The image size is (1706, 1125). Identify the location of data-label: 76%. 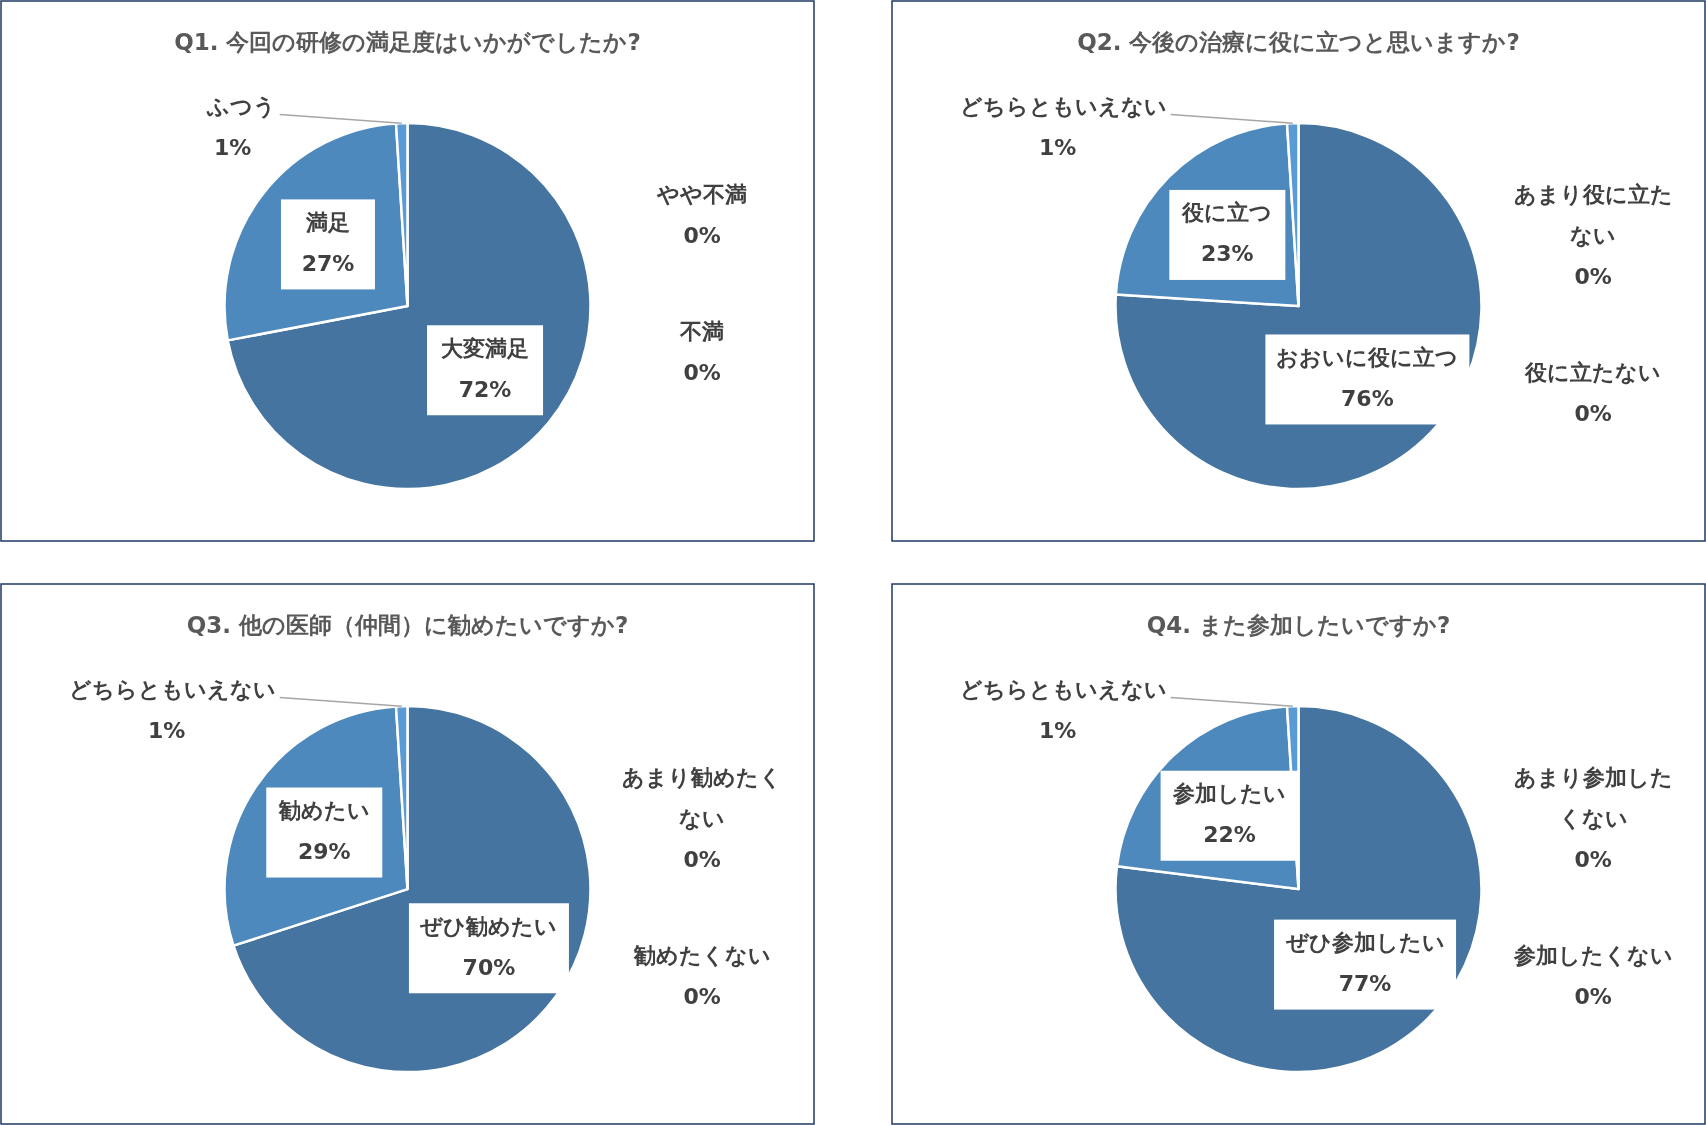
(1367, 398).